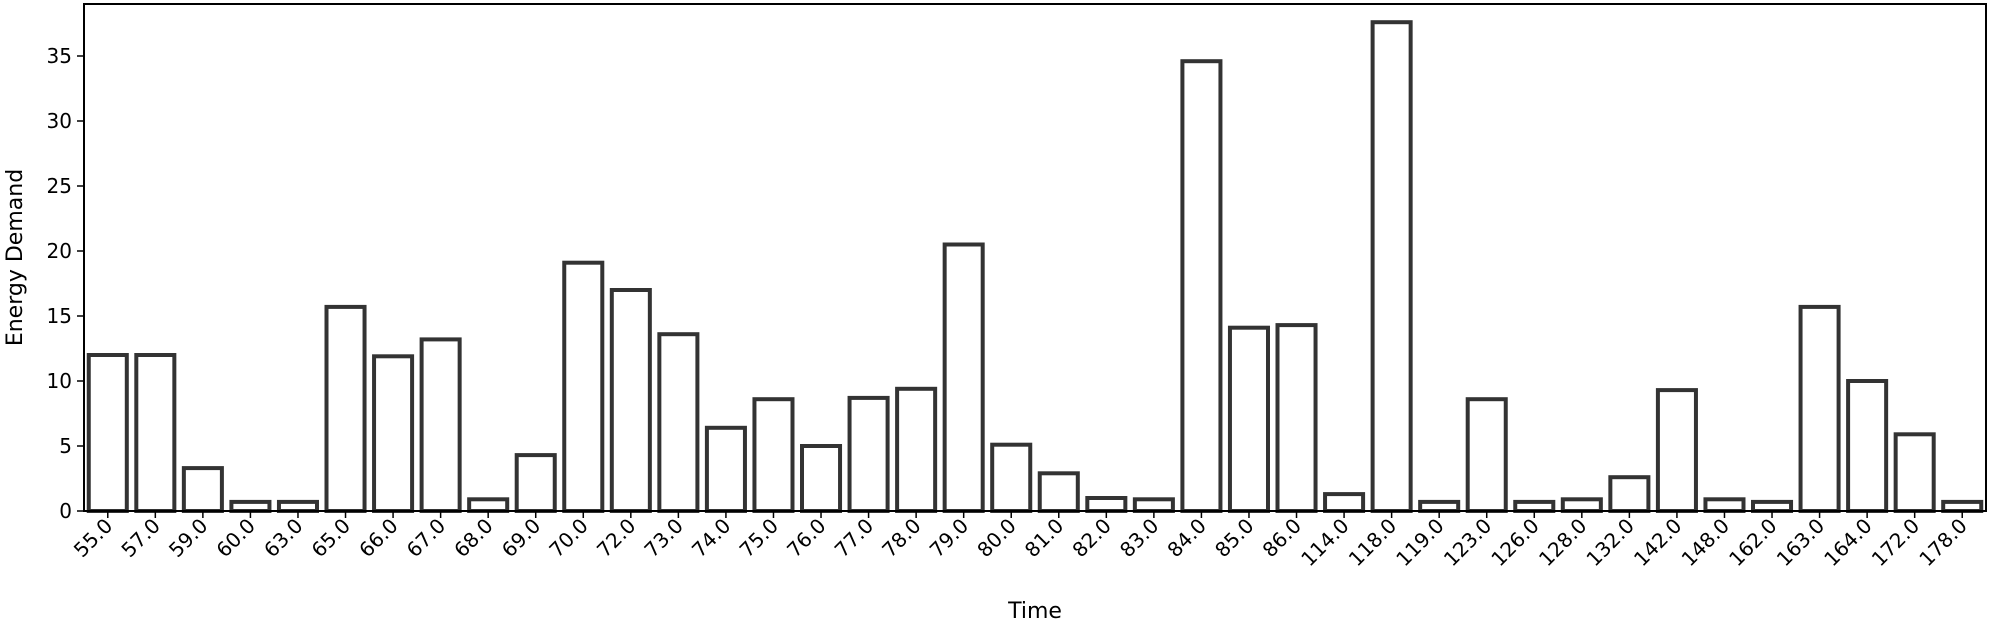 This screenshot has width=1992, height=624. Describe the element at coordinates (1467, 542) in the screenshot. I see `x-tick-label: 123.0` at that location.